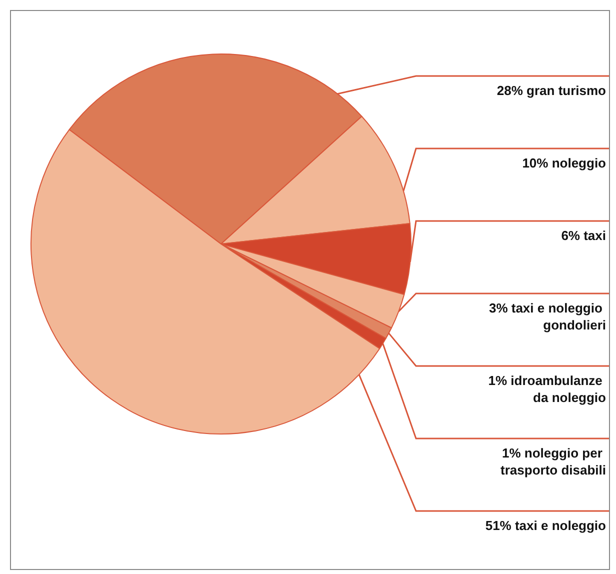 The width and height of the screenshot is (616, 574). Describe the element at coordinates (547, 389) in the screenshot. I see `slice-label: 1% idroambulanze da noleggio` at that location.